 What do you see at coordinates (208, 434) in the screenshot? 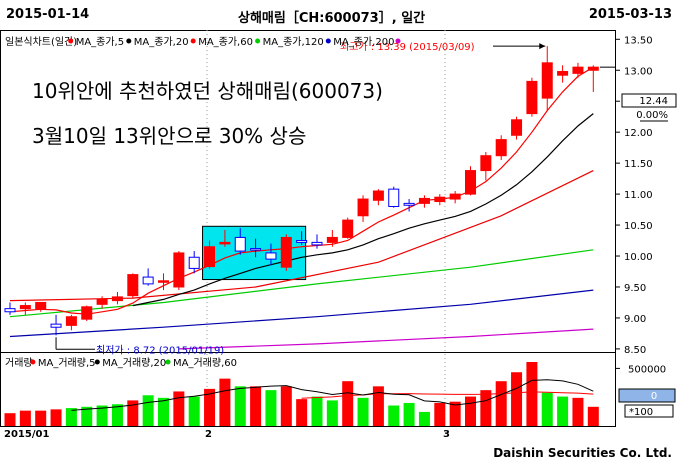
I see `x-axis-label: 2` at bounding box center [208, 434].